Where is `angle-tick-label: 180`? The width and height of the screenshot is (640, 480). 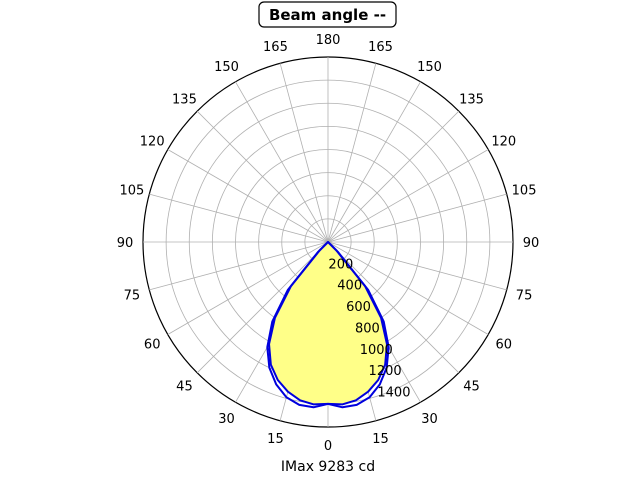 angle-tick-label: 180 is located at coordinates (328, 40).